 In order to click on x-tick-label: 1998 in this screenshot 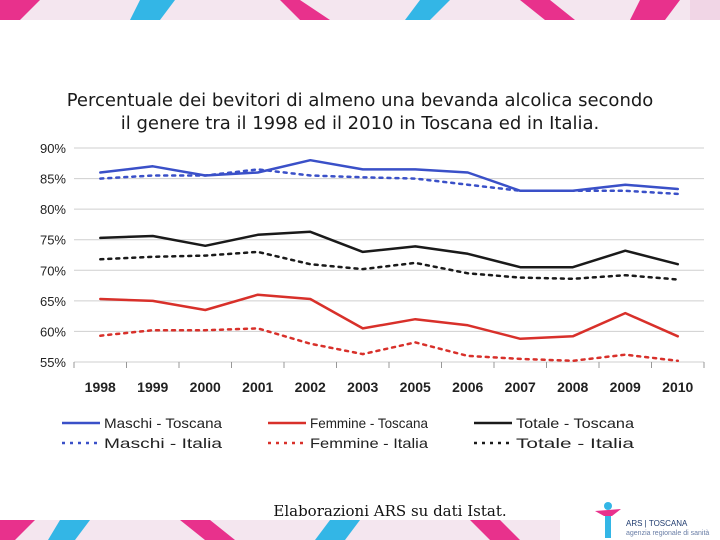, I will do `click(100, 387)`.